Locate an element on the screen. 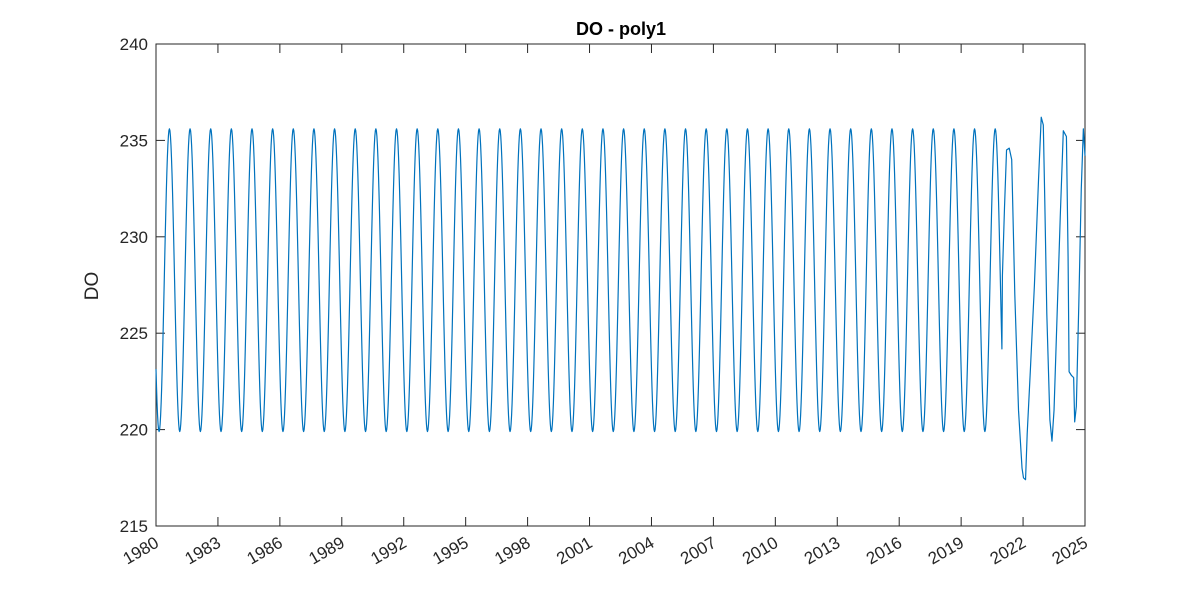 This screenshot has width=1200, height=591. y-axis-label: DO is located at coordinates (92, 286).